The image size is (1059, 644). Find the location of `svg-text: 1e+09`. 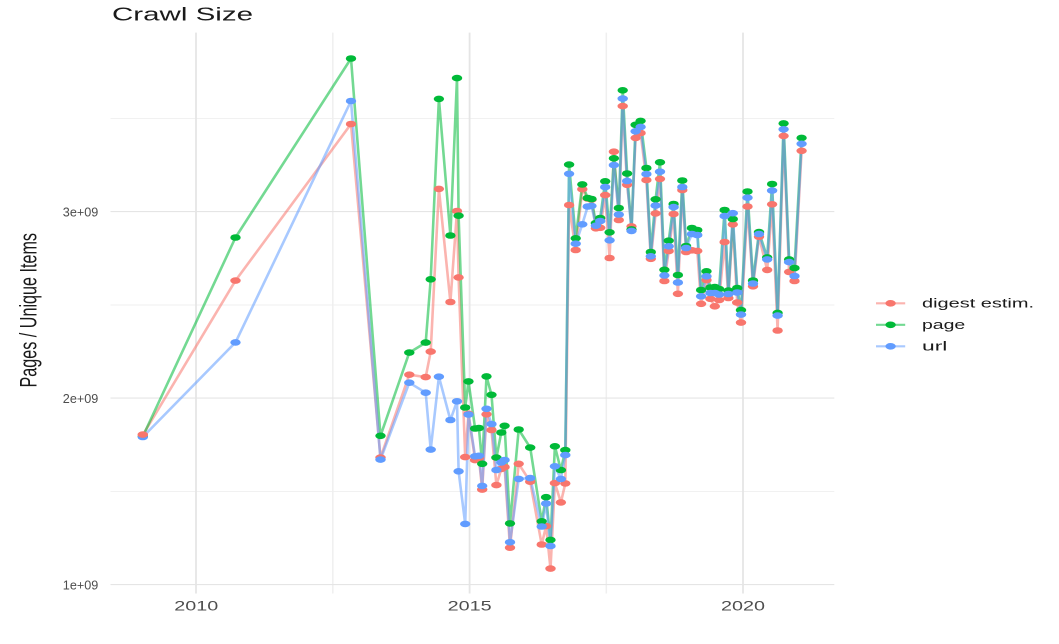

svg-text: 1e+09 is located at coordinates (81, 585).